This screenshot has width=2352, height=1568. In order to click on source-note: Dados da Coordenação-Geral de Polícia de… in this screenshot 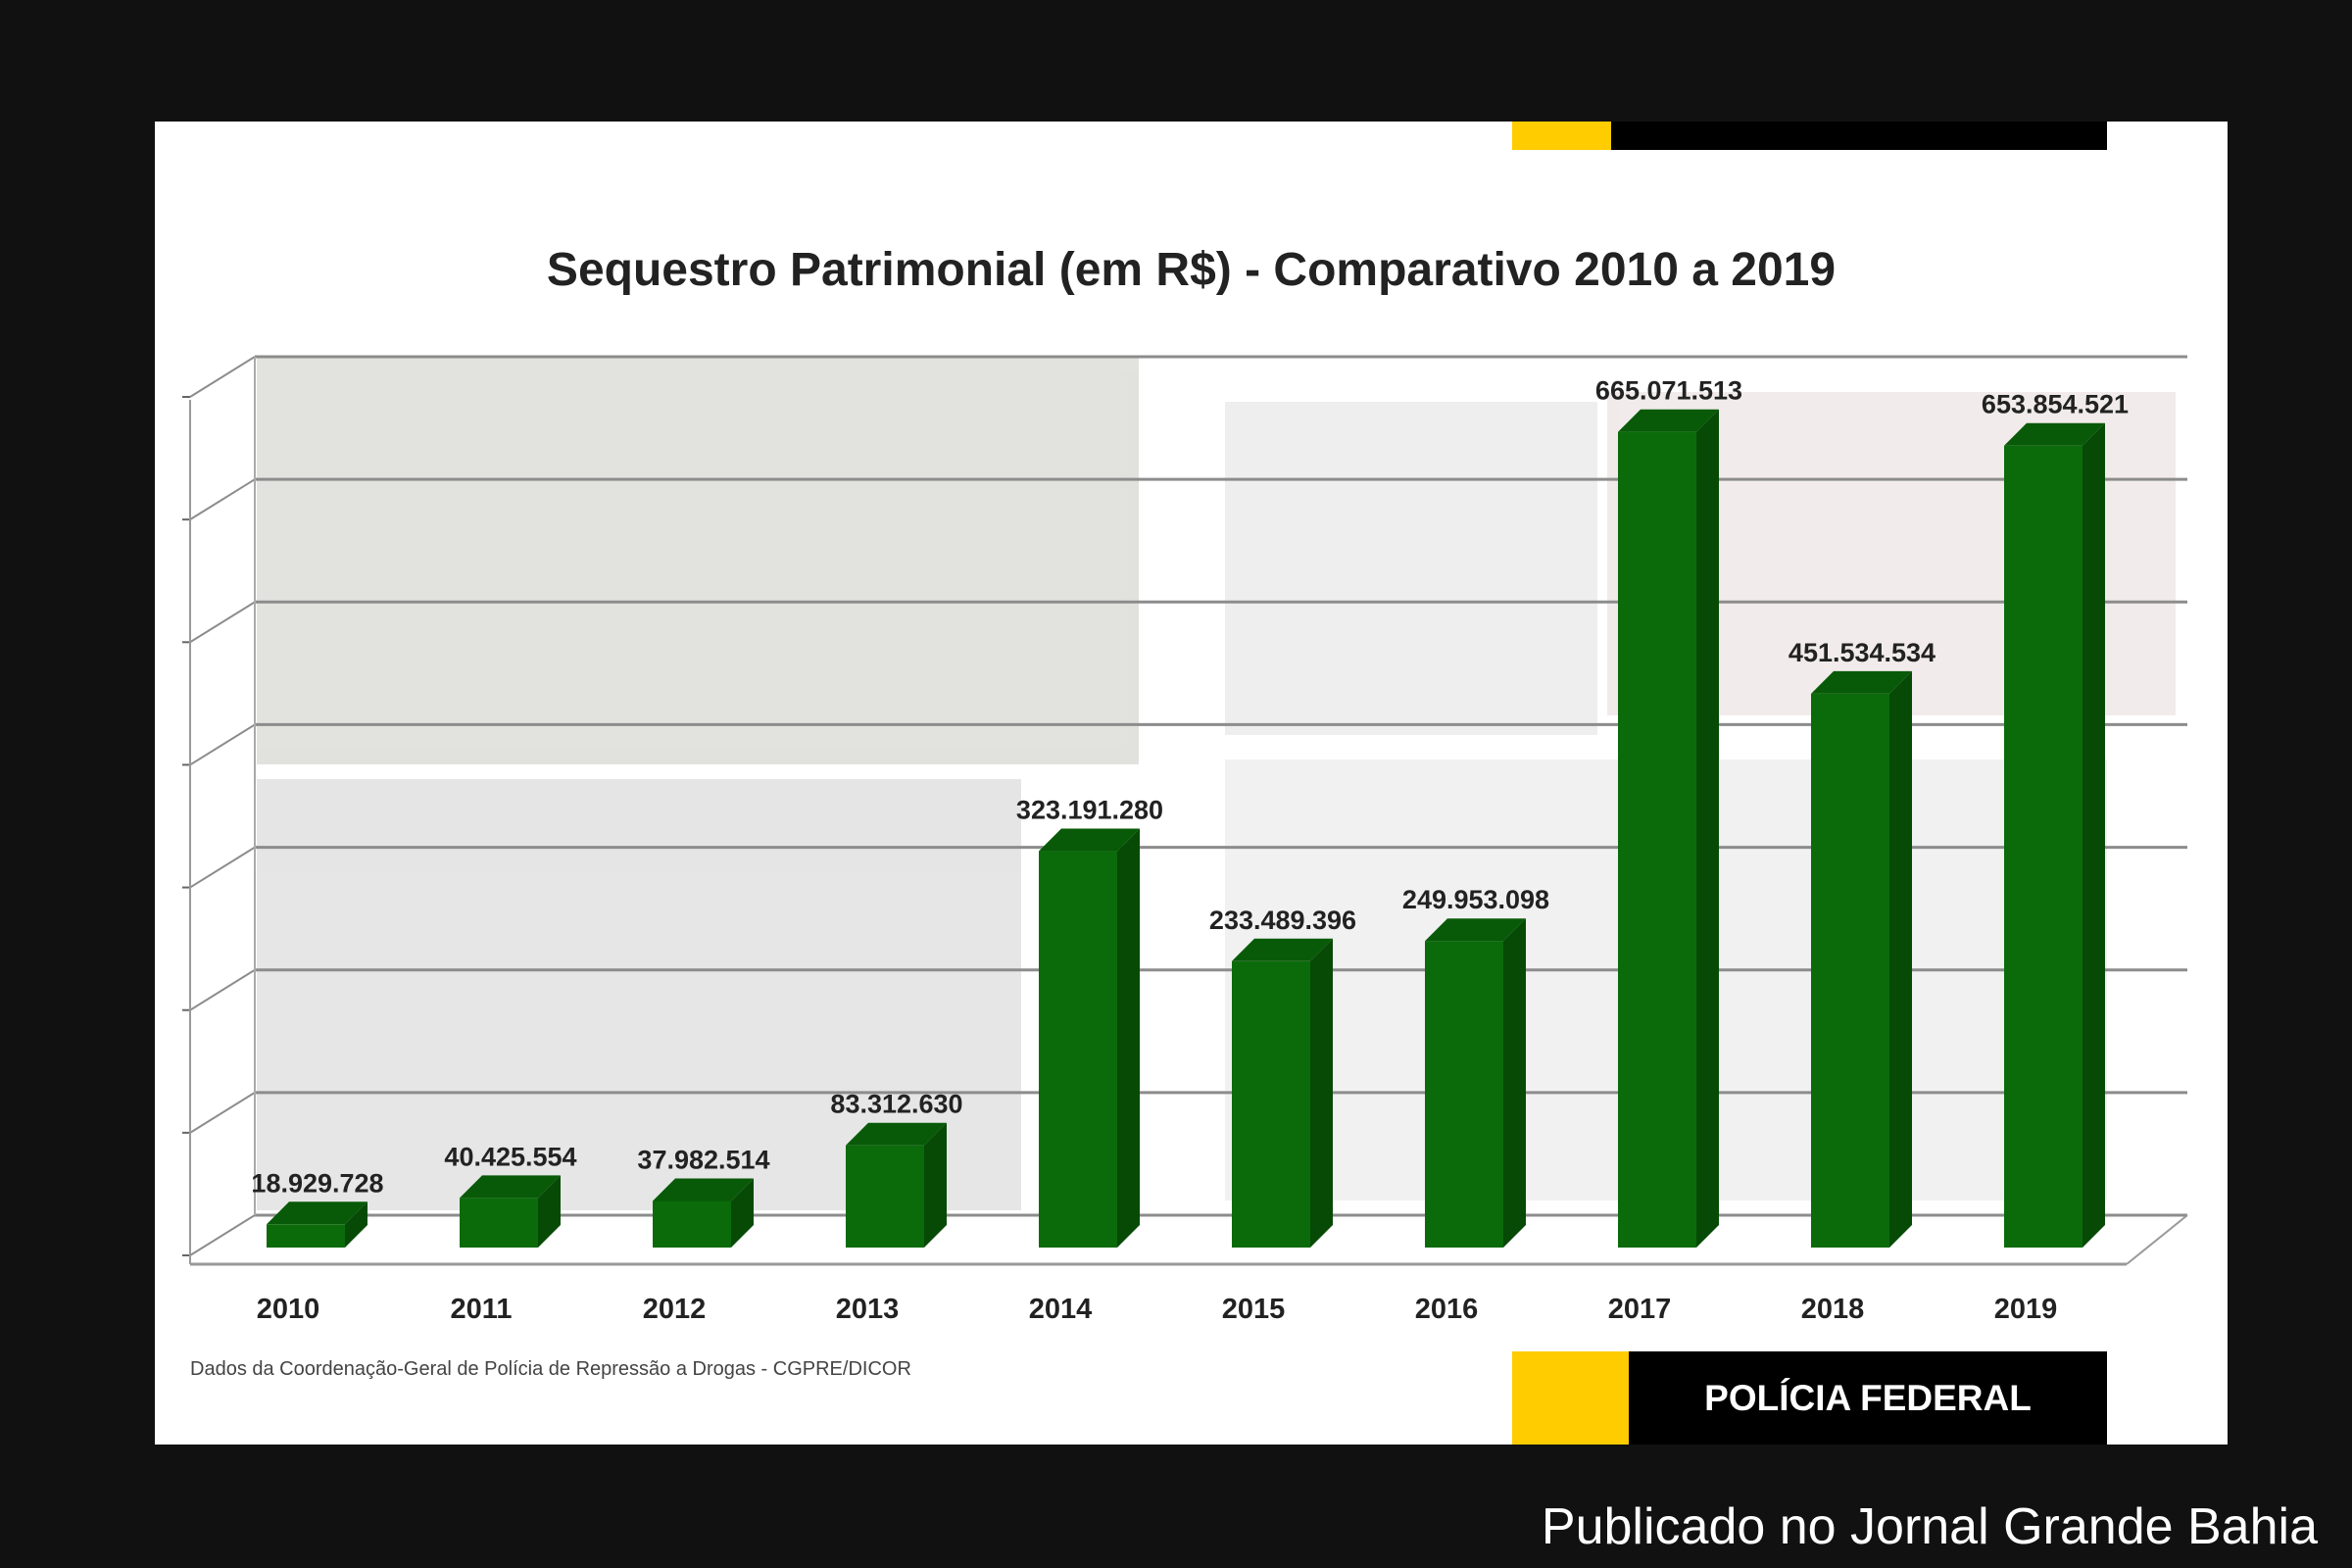, I will do `click(550, 1369)`.